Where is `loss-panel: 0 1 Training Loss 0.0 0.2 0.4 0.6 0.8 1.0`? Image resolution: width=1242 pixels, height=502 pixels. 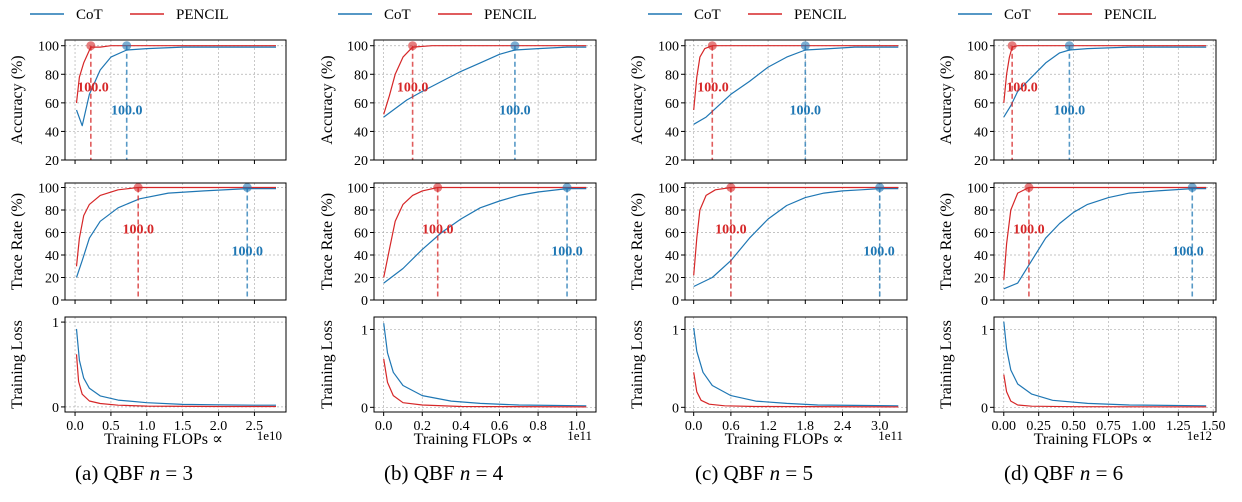
loss-panel: 0 1 Training Loss 0.0 0.2 0.4 0.6 0.8 1.0 is located at coordinates (458, 375).